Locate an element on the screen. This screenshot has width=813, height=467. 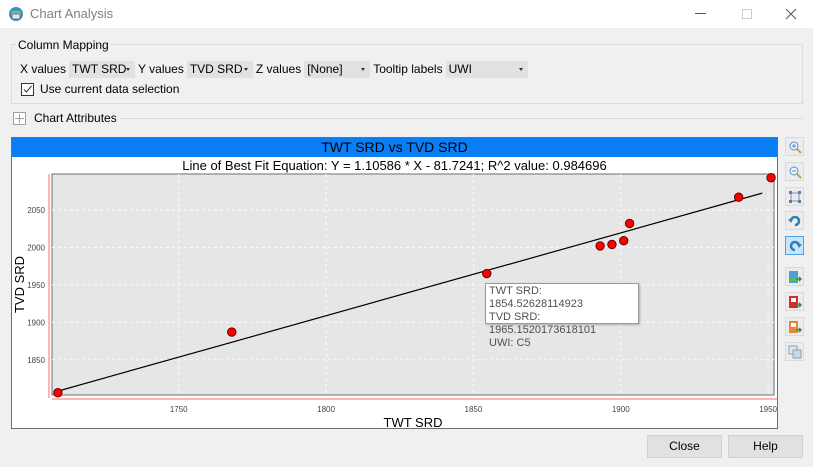
copy-button is located at coordinates (794, 351).